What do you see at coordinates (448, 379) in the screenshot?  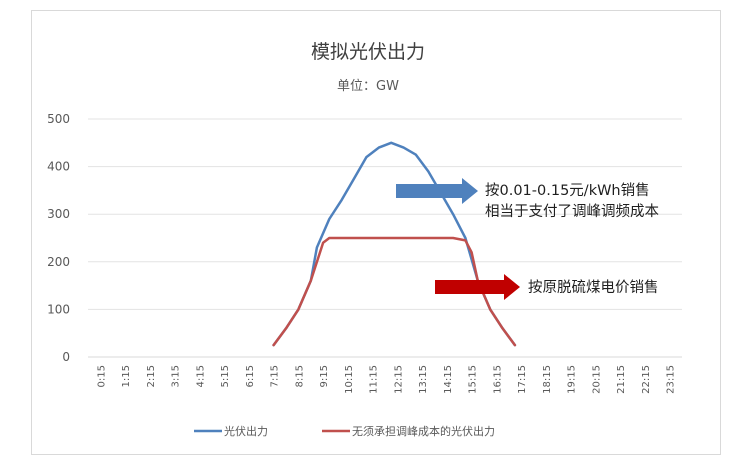 I see `x-tick-label: 14:15` at bounding box center [448, 379].